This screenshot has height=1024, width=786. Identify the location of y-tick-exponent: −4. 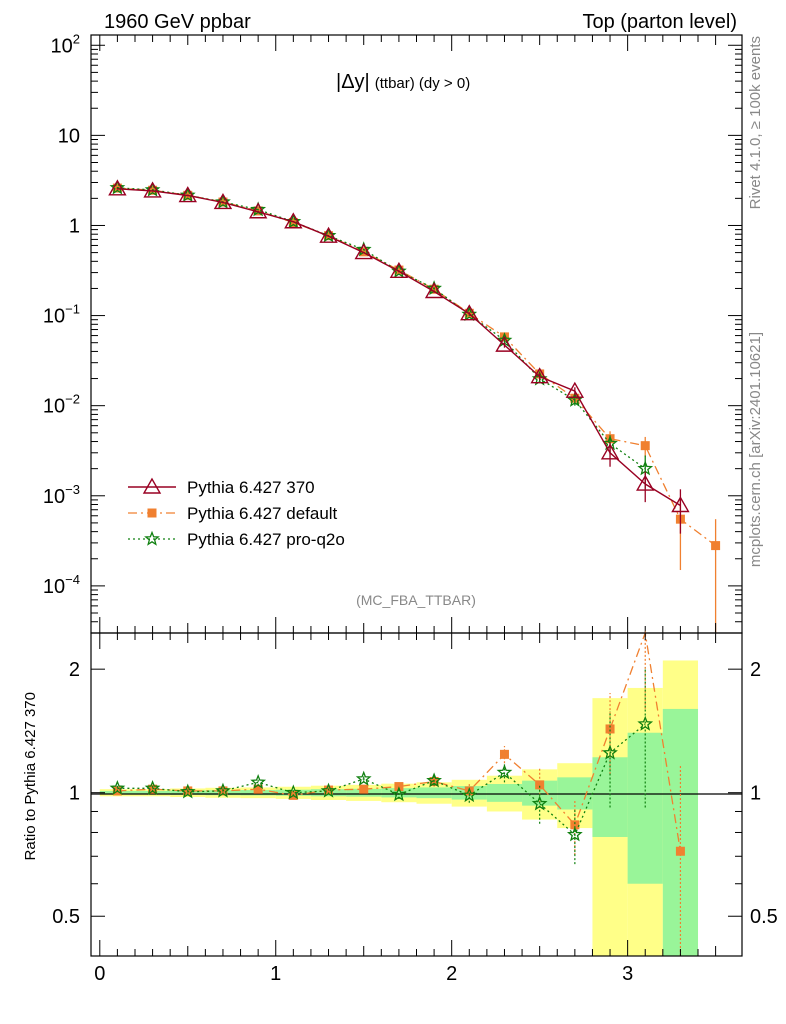
(72, 579).